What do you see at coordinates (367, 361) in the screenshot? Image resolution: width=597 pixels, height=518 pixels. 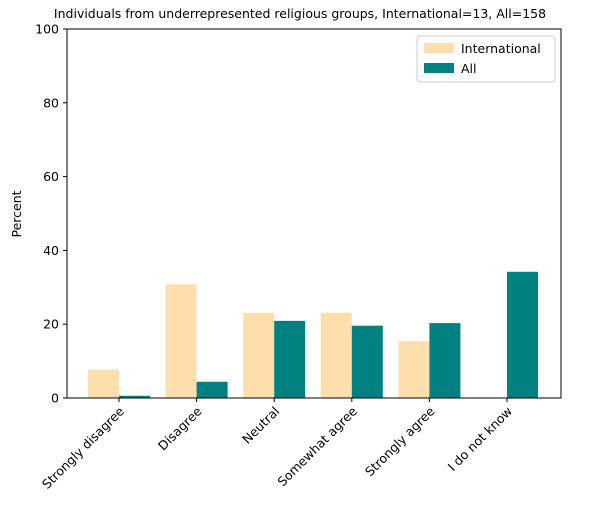 I see `bar-all-somewhat-agree` at bounding box center [367, 361].